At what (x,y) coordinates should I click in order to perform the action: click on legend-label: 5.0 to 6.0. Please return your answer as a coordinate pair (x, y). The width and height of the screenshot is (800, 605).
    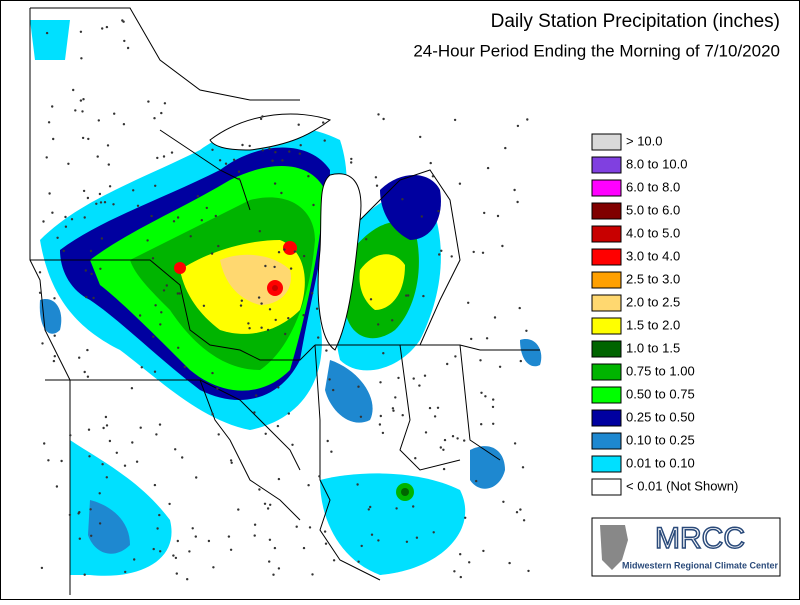
    Looking at the image, I should click on (653, 209).